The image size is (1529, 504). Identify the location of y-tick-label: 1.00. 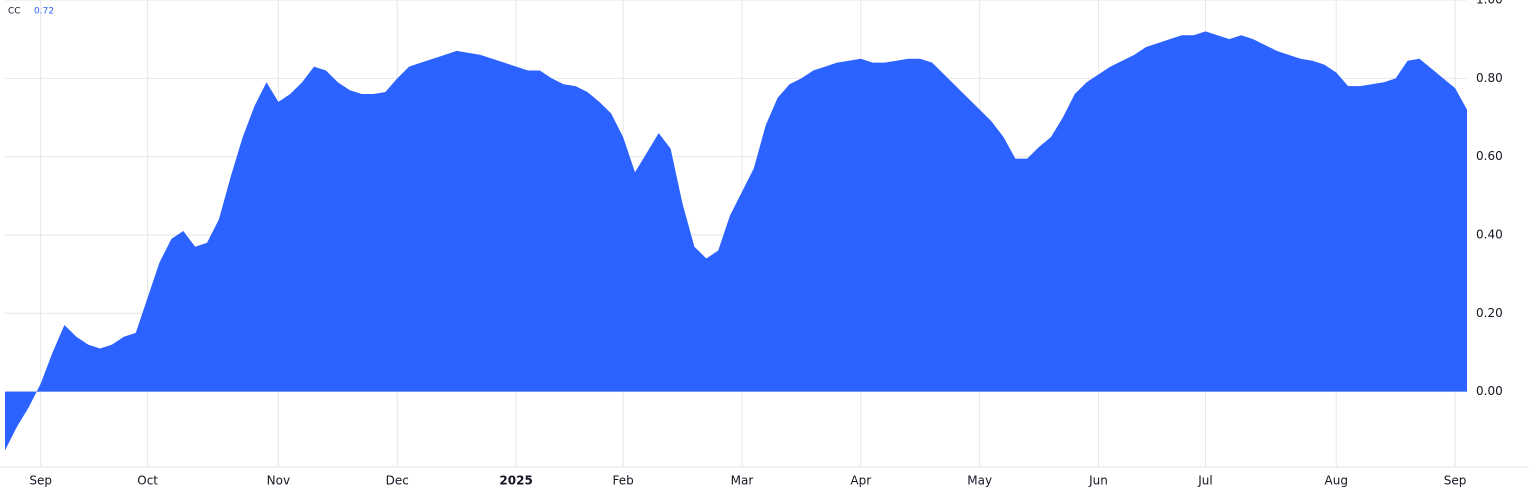
(1489, 3).